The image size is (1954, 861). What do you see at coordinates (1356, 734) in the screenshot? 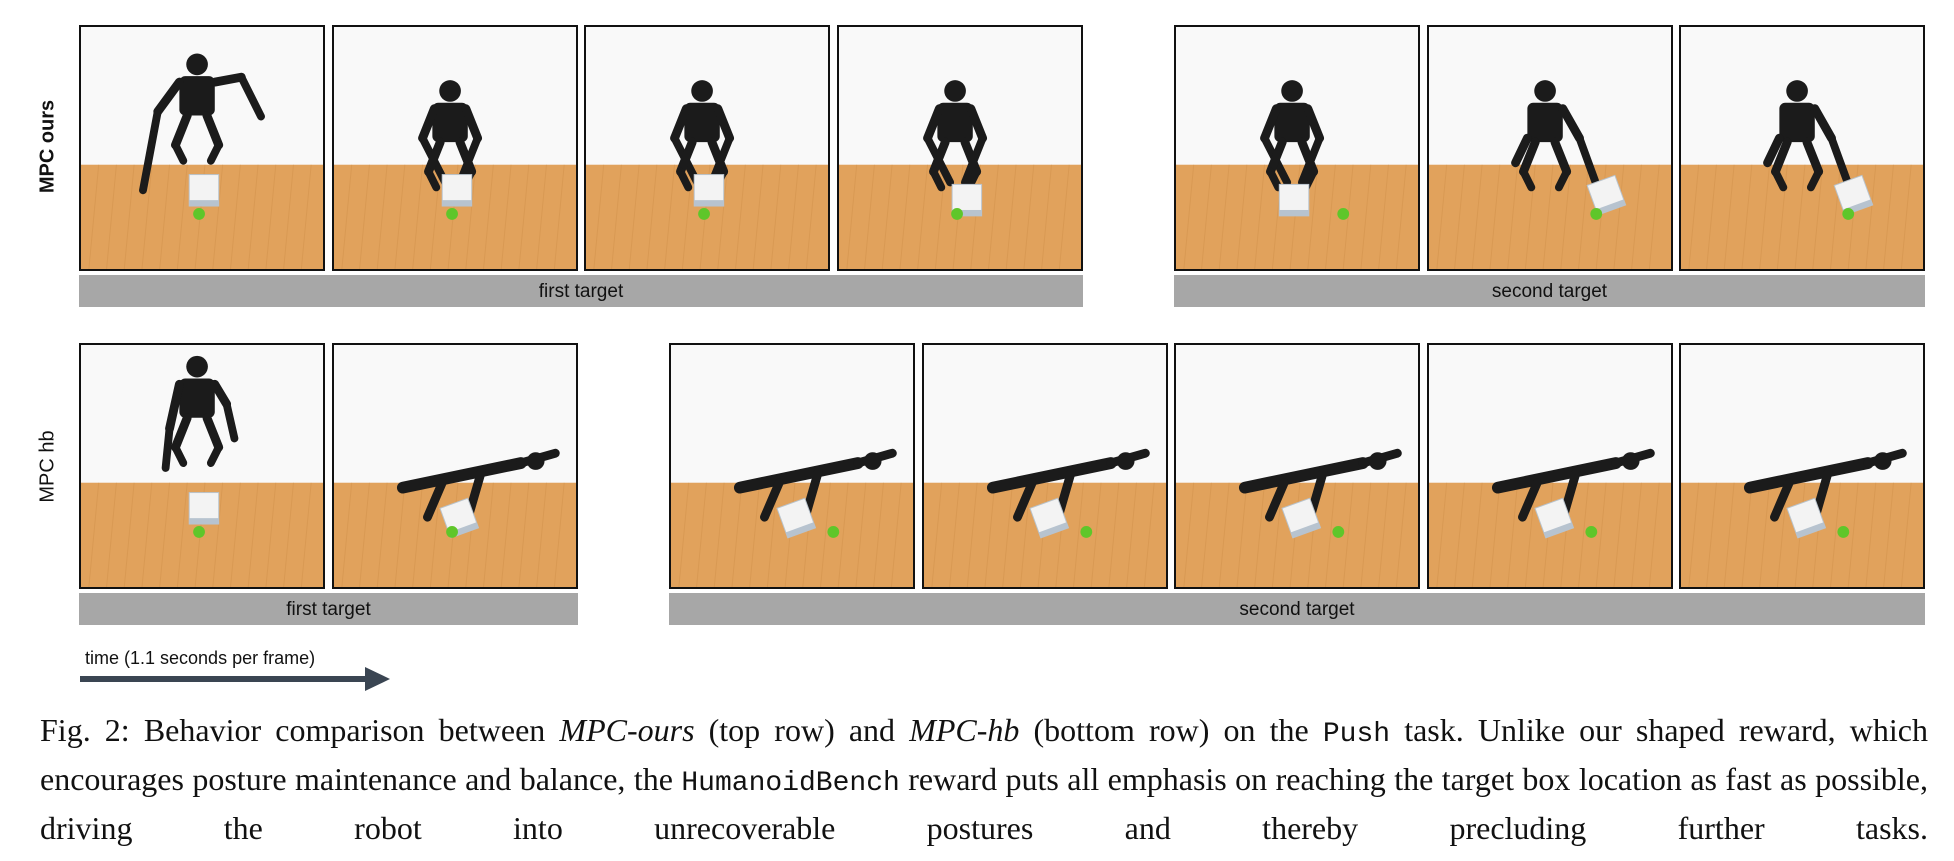
I see `caption-task-name: Push` at bounding box center [1356, 734].